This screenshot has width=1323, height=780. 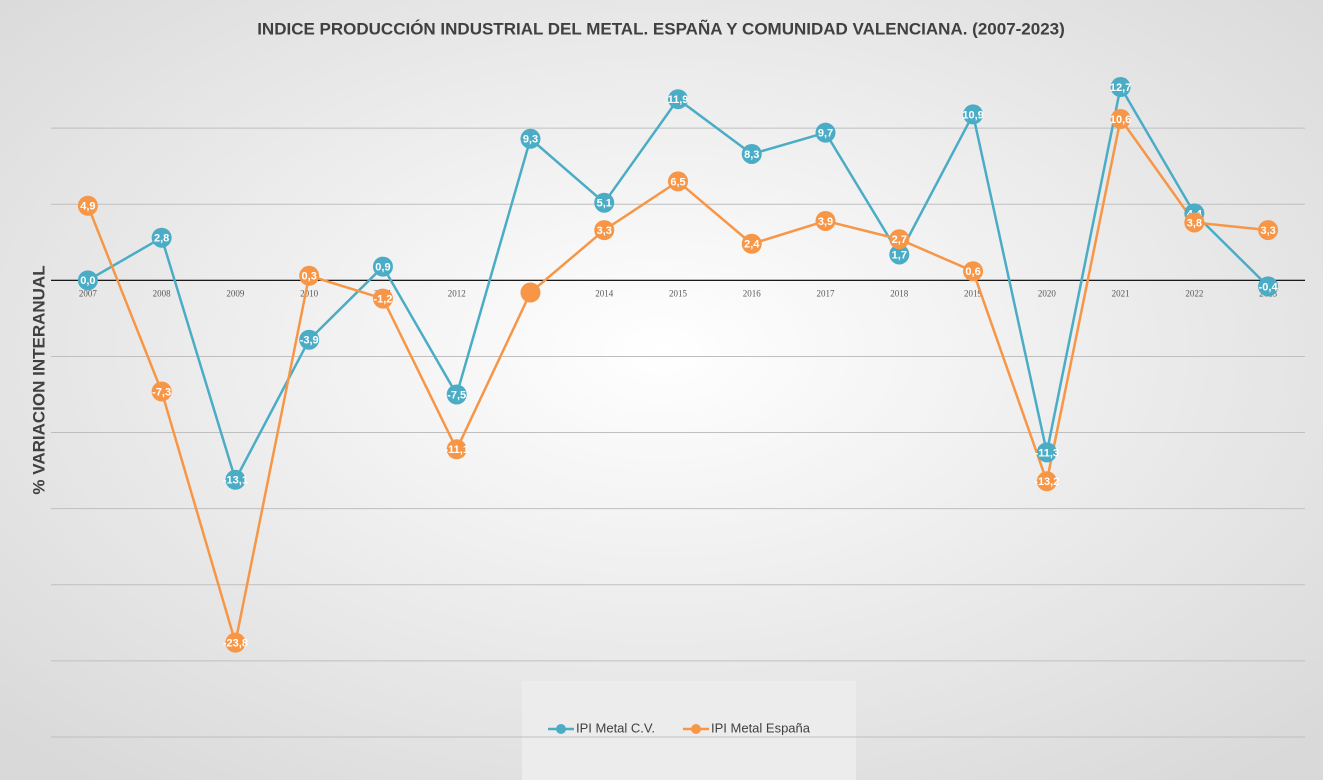 I want to click on x-tick-label: 2014, so click(x=604, y=293).